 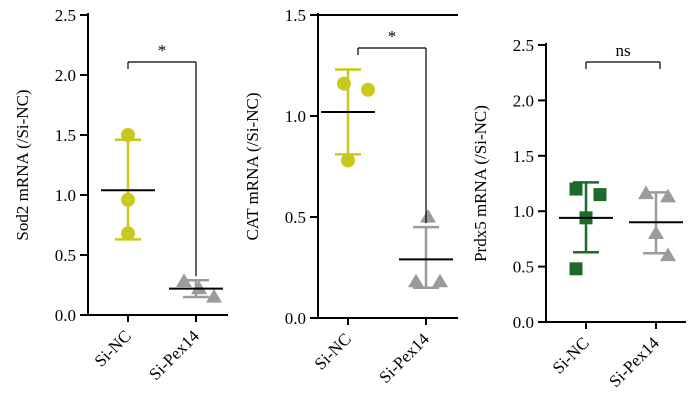 I want to click on y-axis-label: Prdx5 mRNA (/Si-NC), so click(x=480, y=183).